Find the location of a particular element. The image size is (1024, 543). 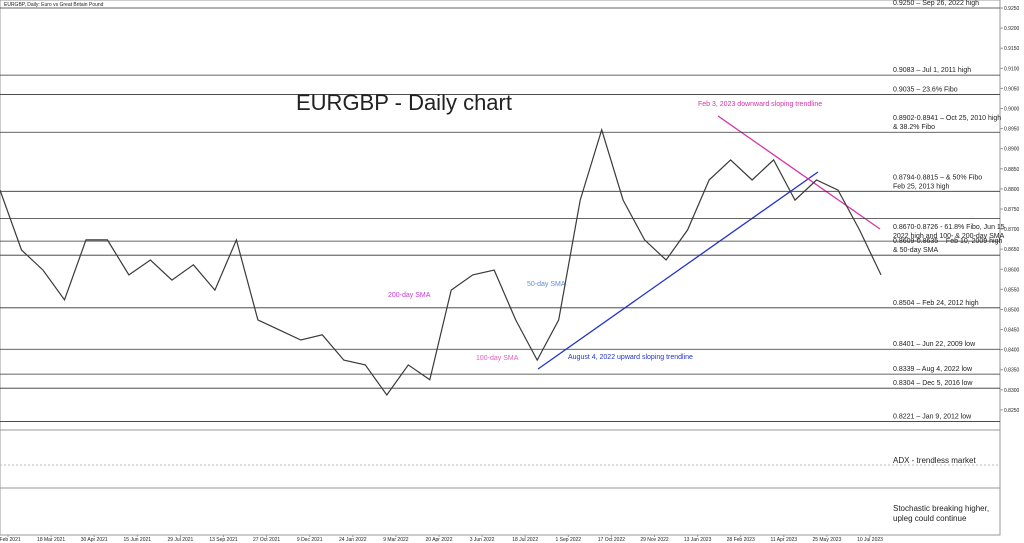

x-tick-label: 25 May 2023 is located at coordinates (826, 540).